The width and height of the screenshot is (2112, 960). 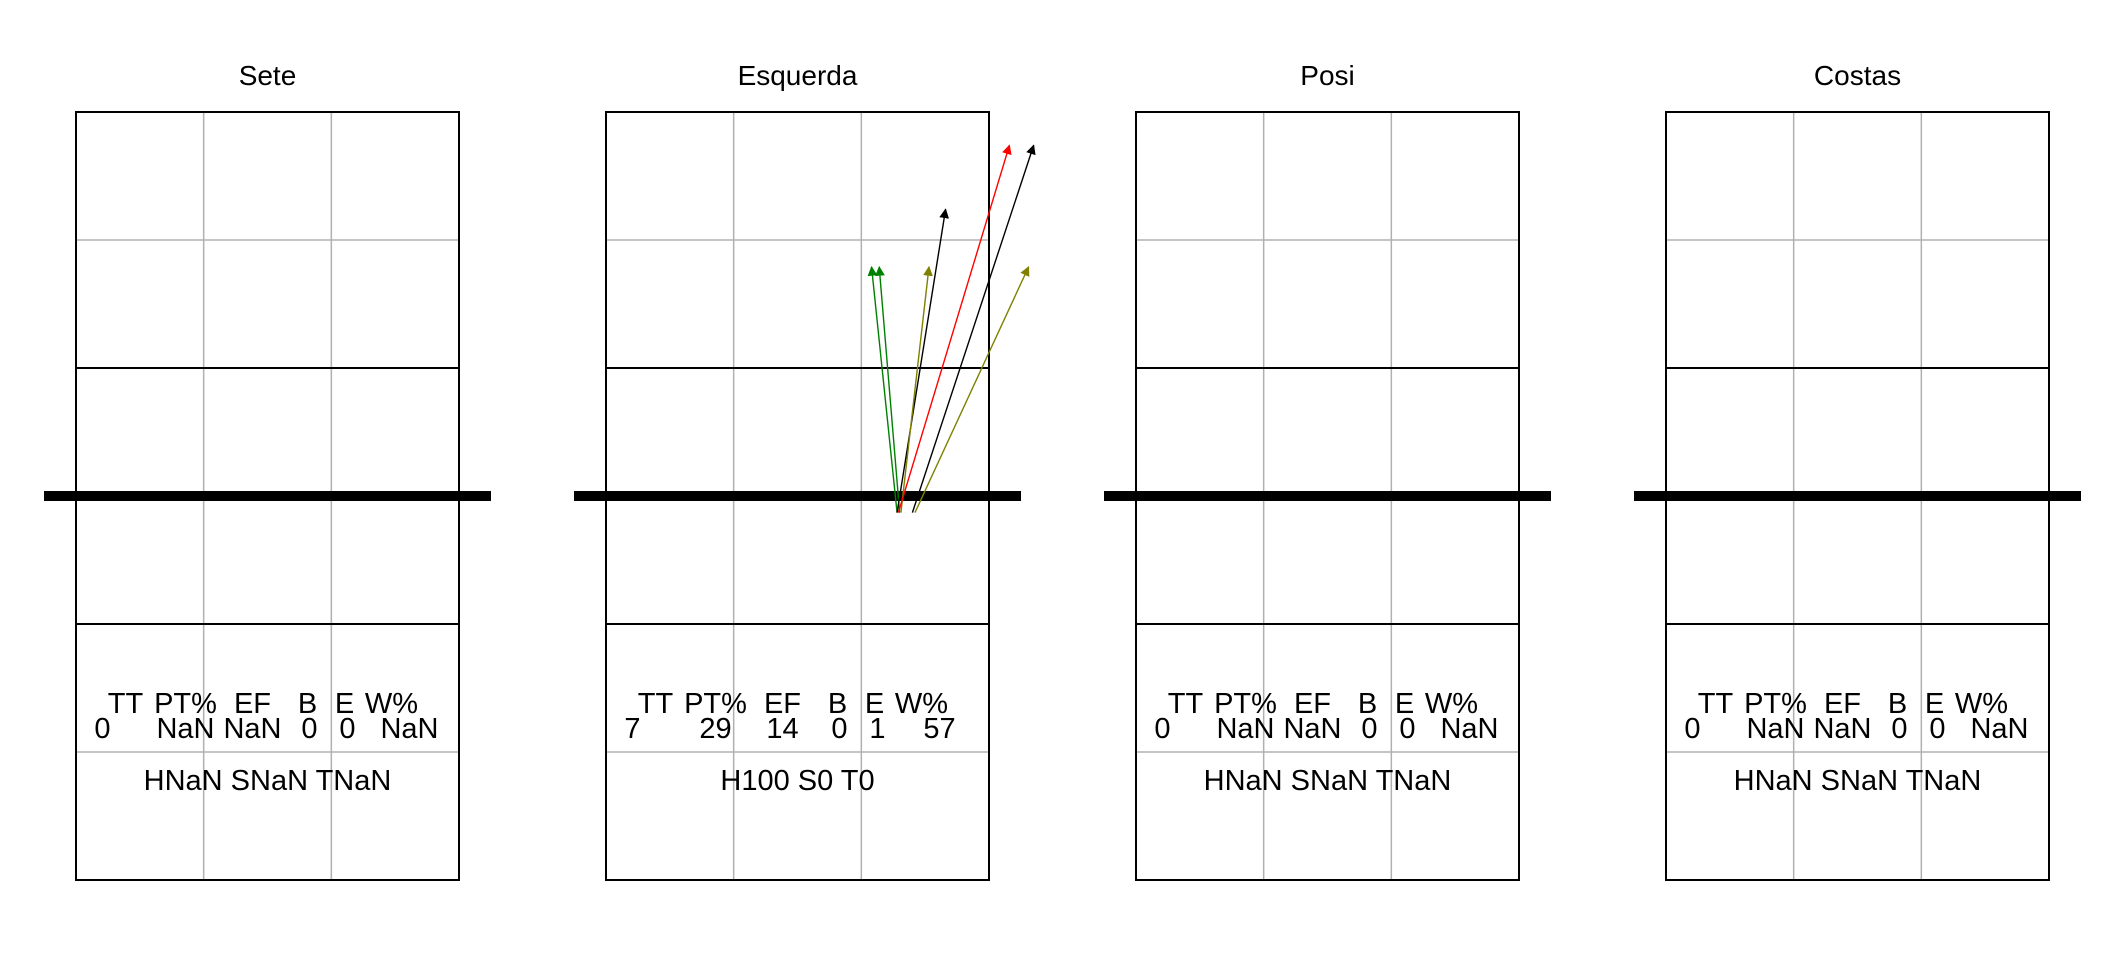 What do you see at coordinates (797, 781) in the screenshot?
I see `stat-summary: H100 S0 T0` at bounding box center [797, 781].